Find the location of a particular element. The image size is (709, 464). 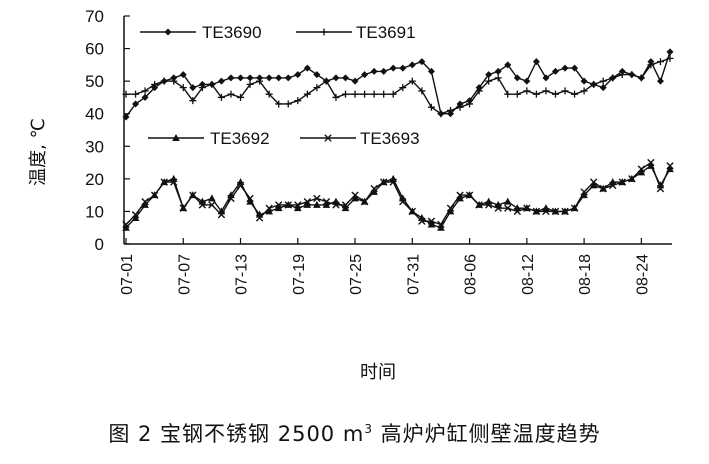

legend-label: TE3691 is located at coordinates (386, 32).